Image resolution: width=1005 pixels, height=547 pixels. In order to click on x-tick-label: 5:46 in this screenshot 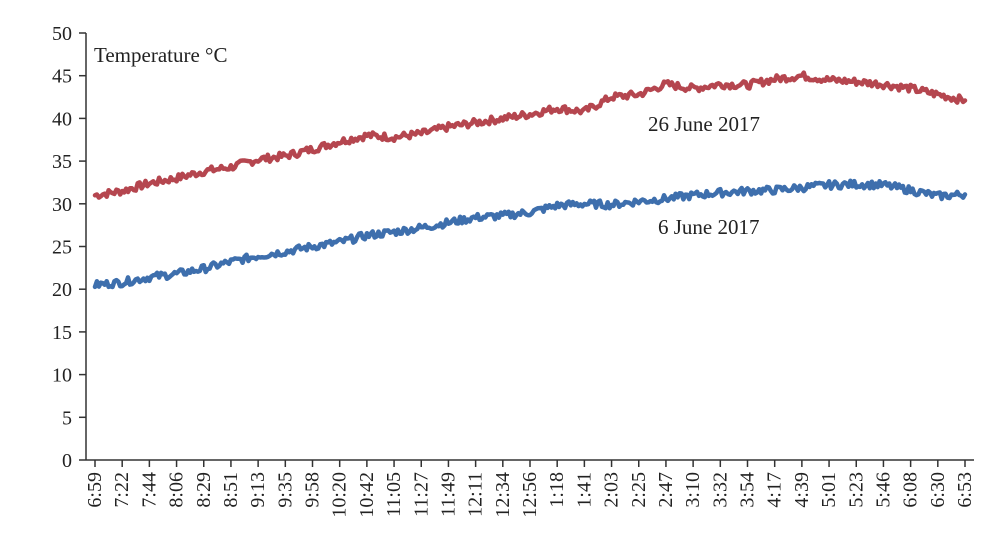, I will do `click(883, 490)`.